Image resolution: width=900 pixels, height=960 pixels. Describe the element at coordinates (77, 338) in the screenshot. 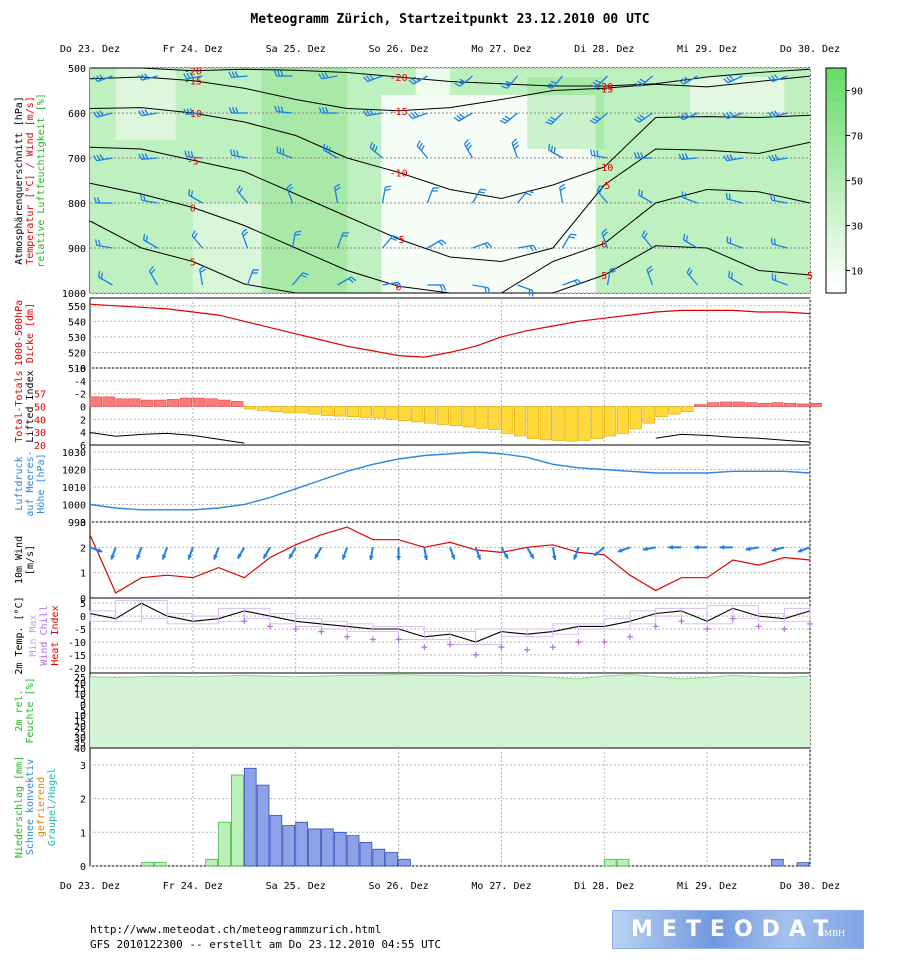

I see `y-tick-label: 530` at that location.